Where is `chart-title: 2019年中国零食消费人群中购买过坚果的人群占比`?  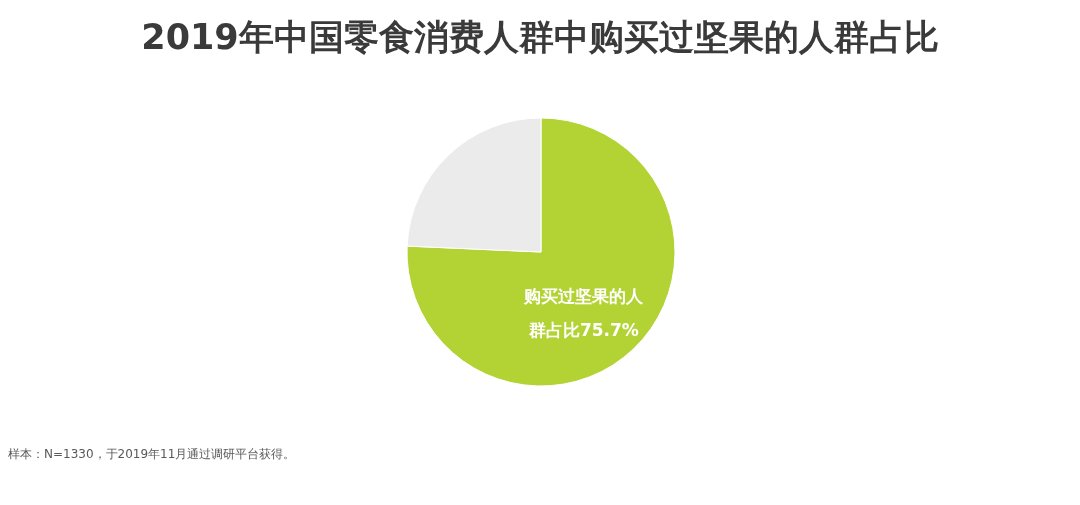 chart-title: 2019年中国零食消费人群中购买过坚果的人群占比 is located at coordinates (540, 37).